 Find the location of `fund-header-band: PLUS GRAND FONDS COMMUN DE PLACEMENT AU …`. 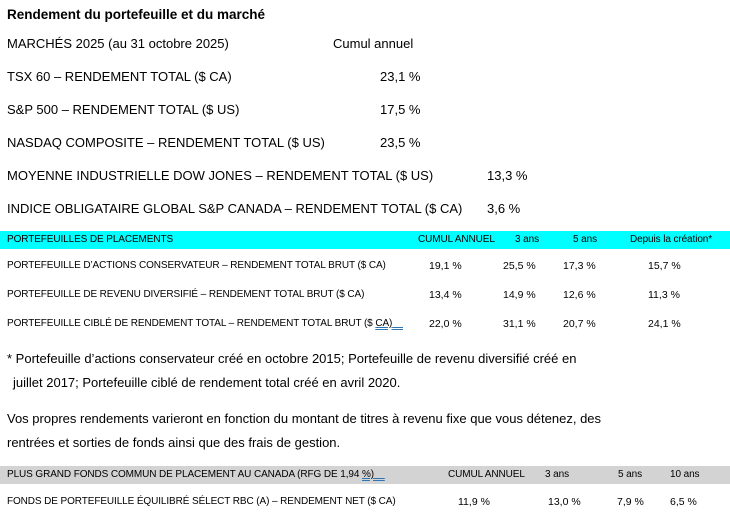

fund-header-band: PLUS GRAND FONDS COMMUN DE PLACEMENT AU … is located at coordinates (365, 475).